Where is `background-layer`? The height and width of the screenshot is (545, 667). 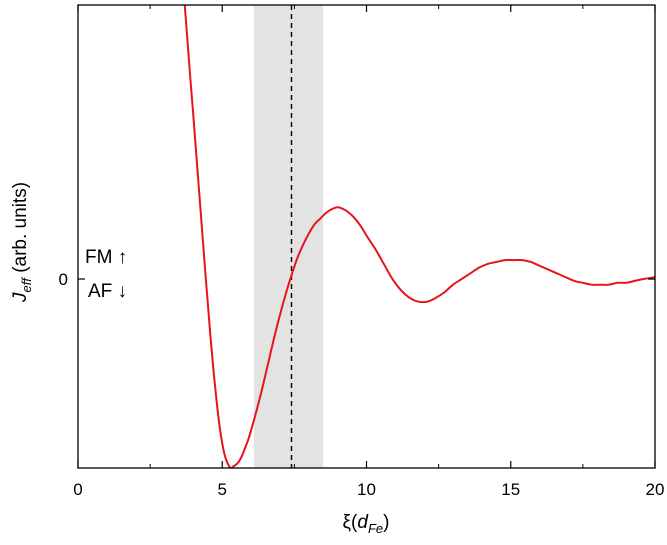 background-layer is located at coordinates (288, 236).